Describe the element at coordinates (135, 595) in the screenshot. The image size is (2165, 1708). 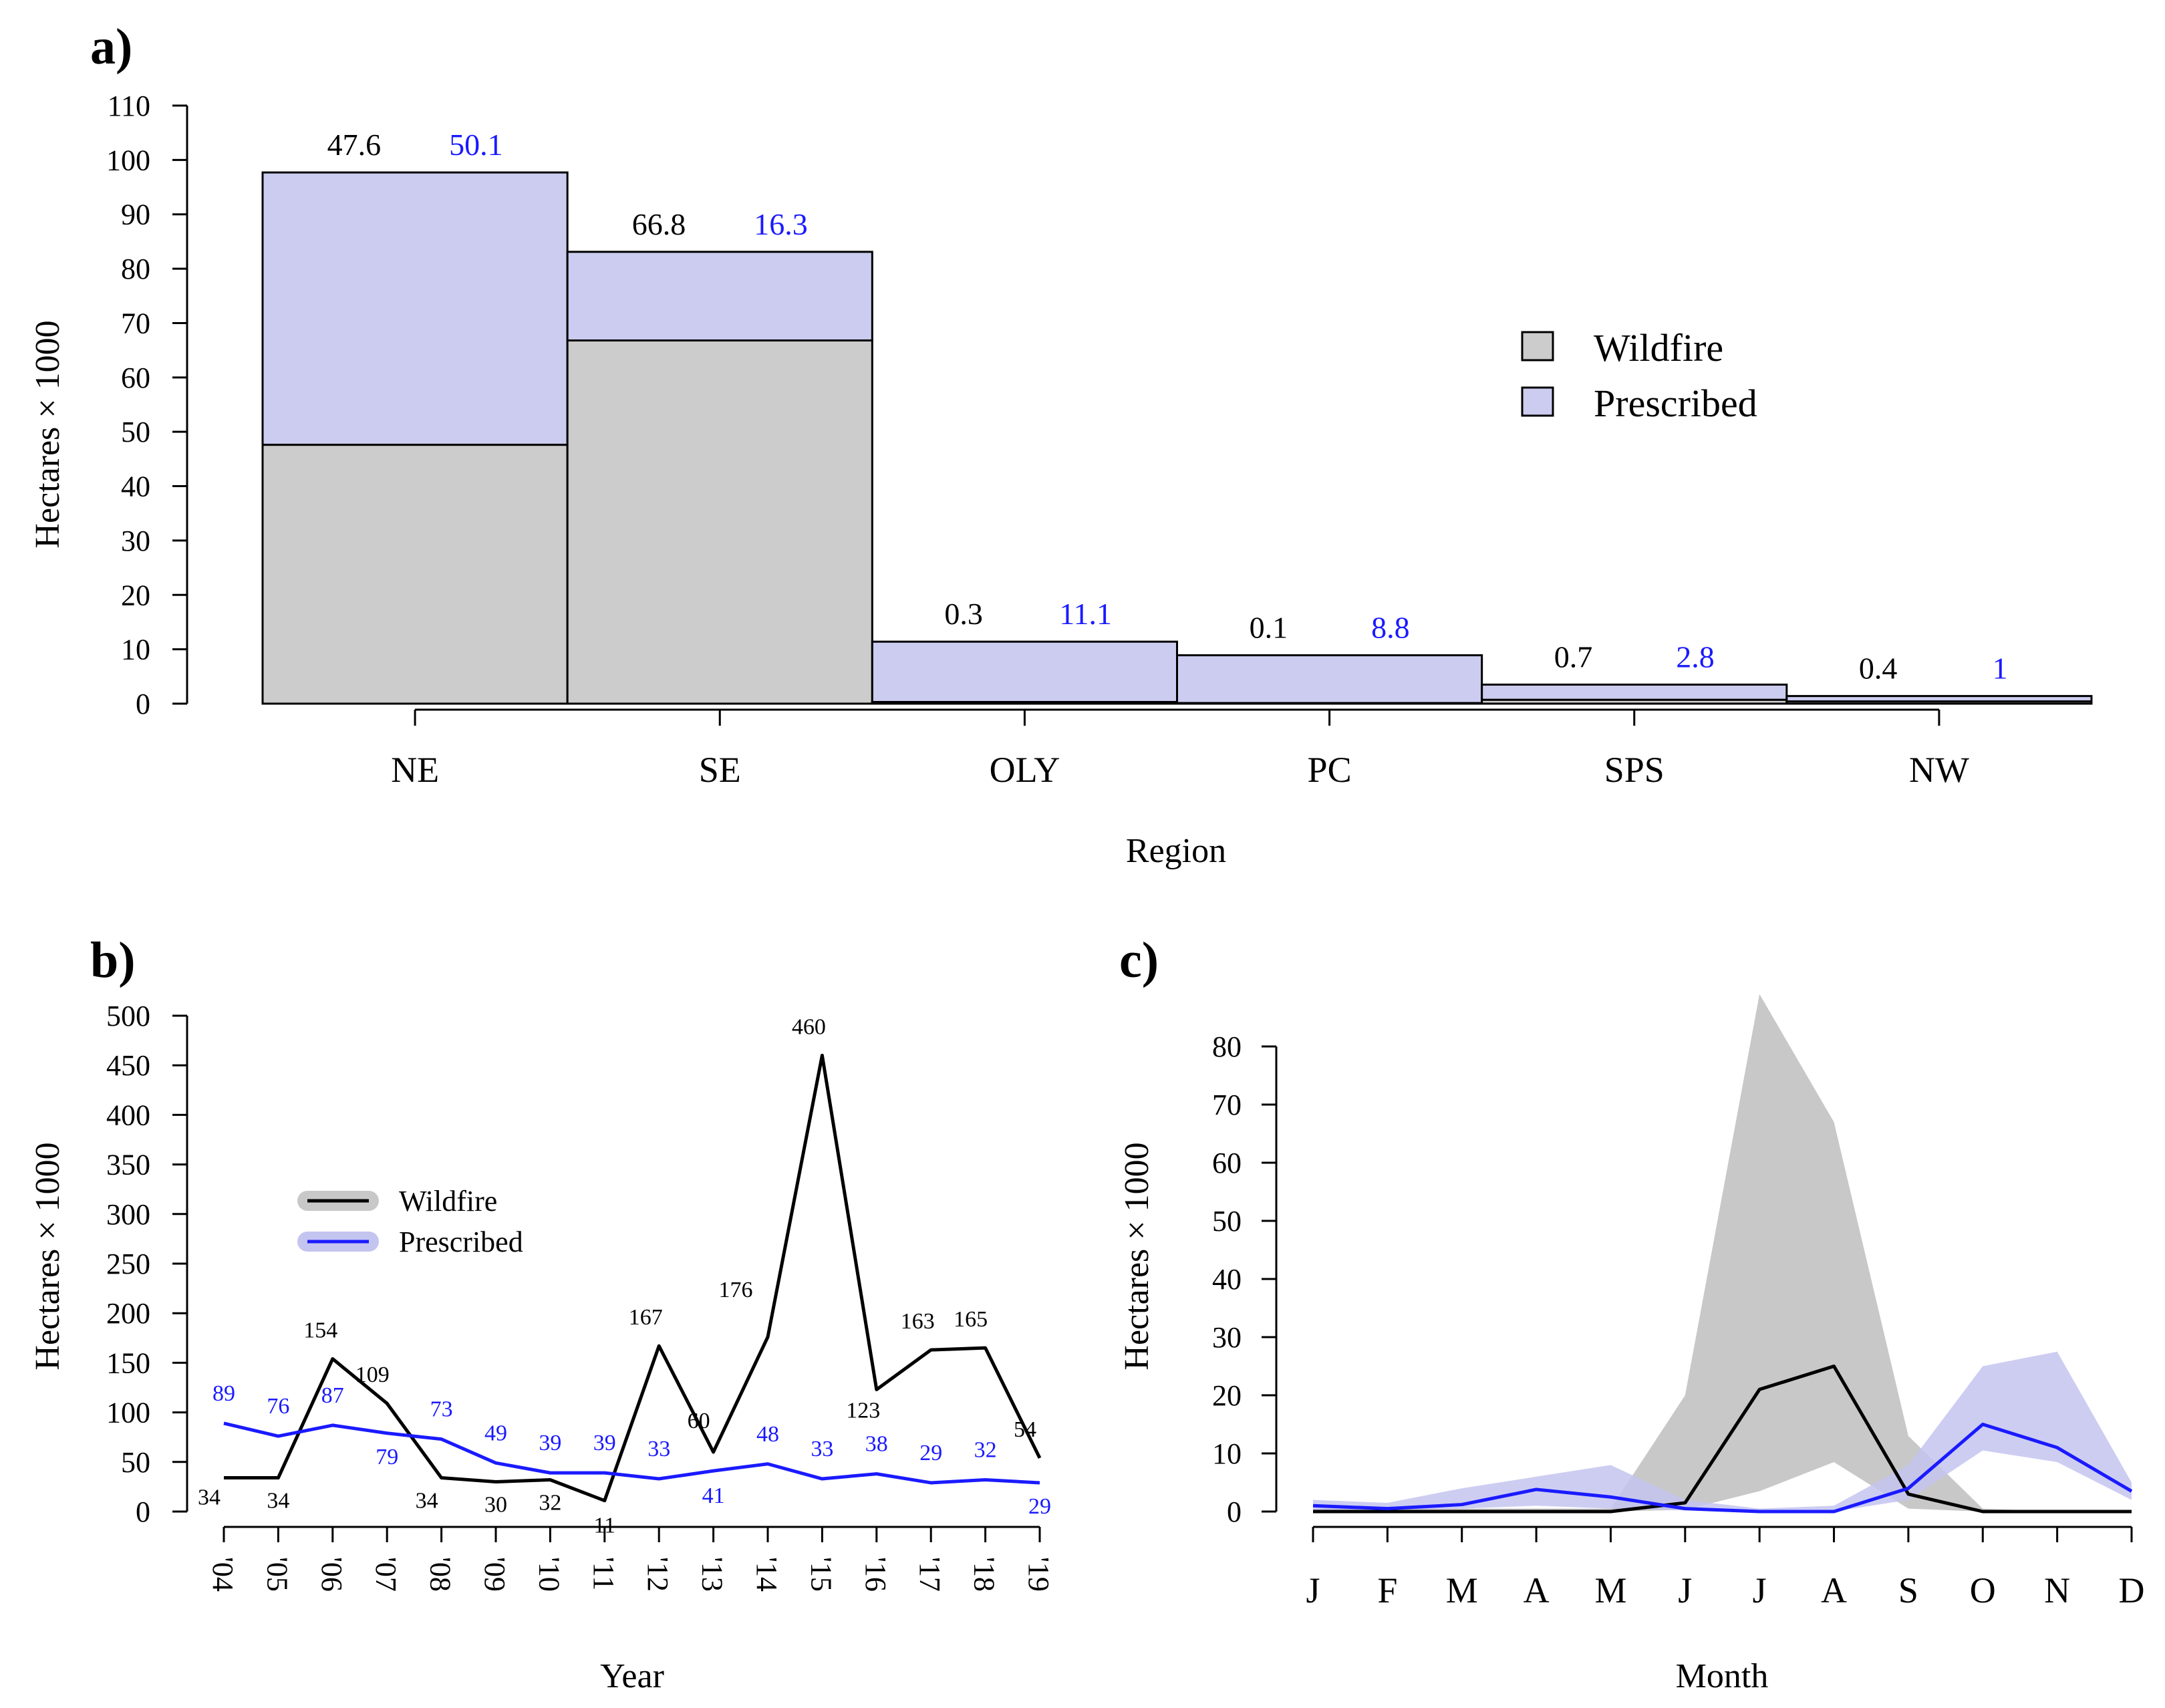
I see `panel-a-y-tick-label: 20` at that location.